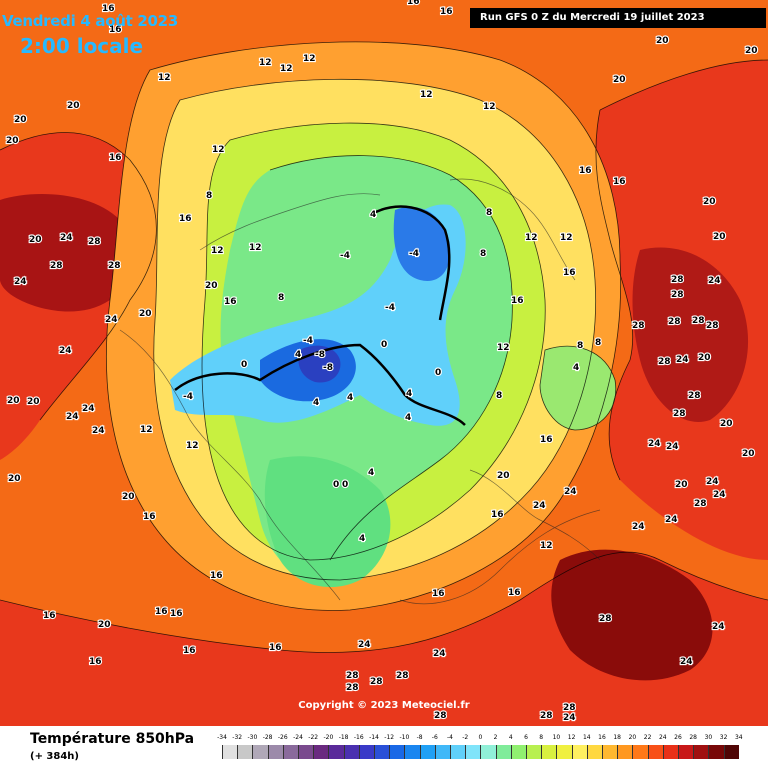 This screenshot has height=768, width=768. Describe the element at coordinates (465, 737) in the screenshot. I see `legend-tick-label: -2` at that location.